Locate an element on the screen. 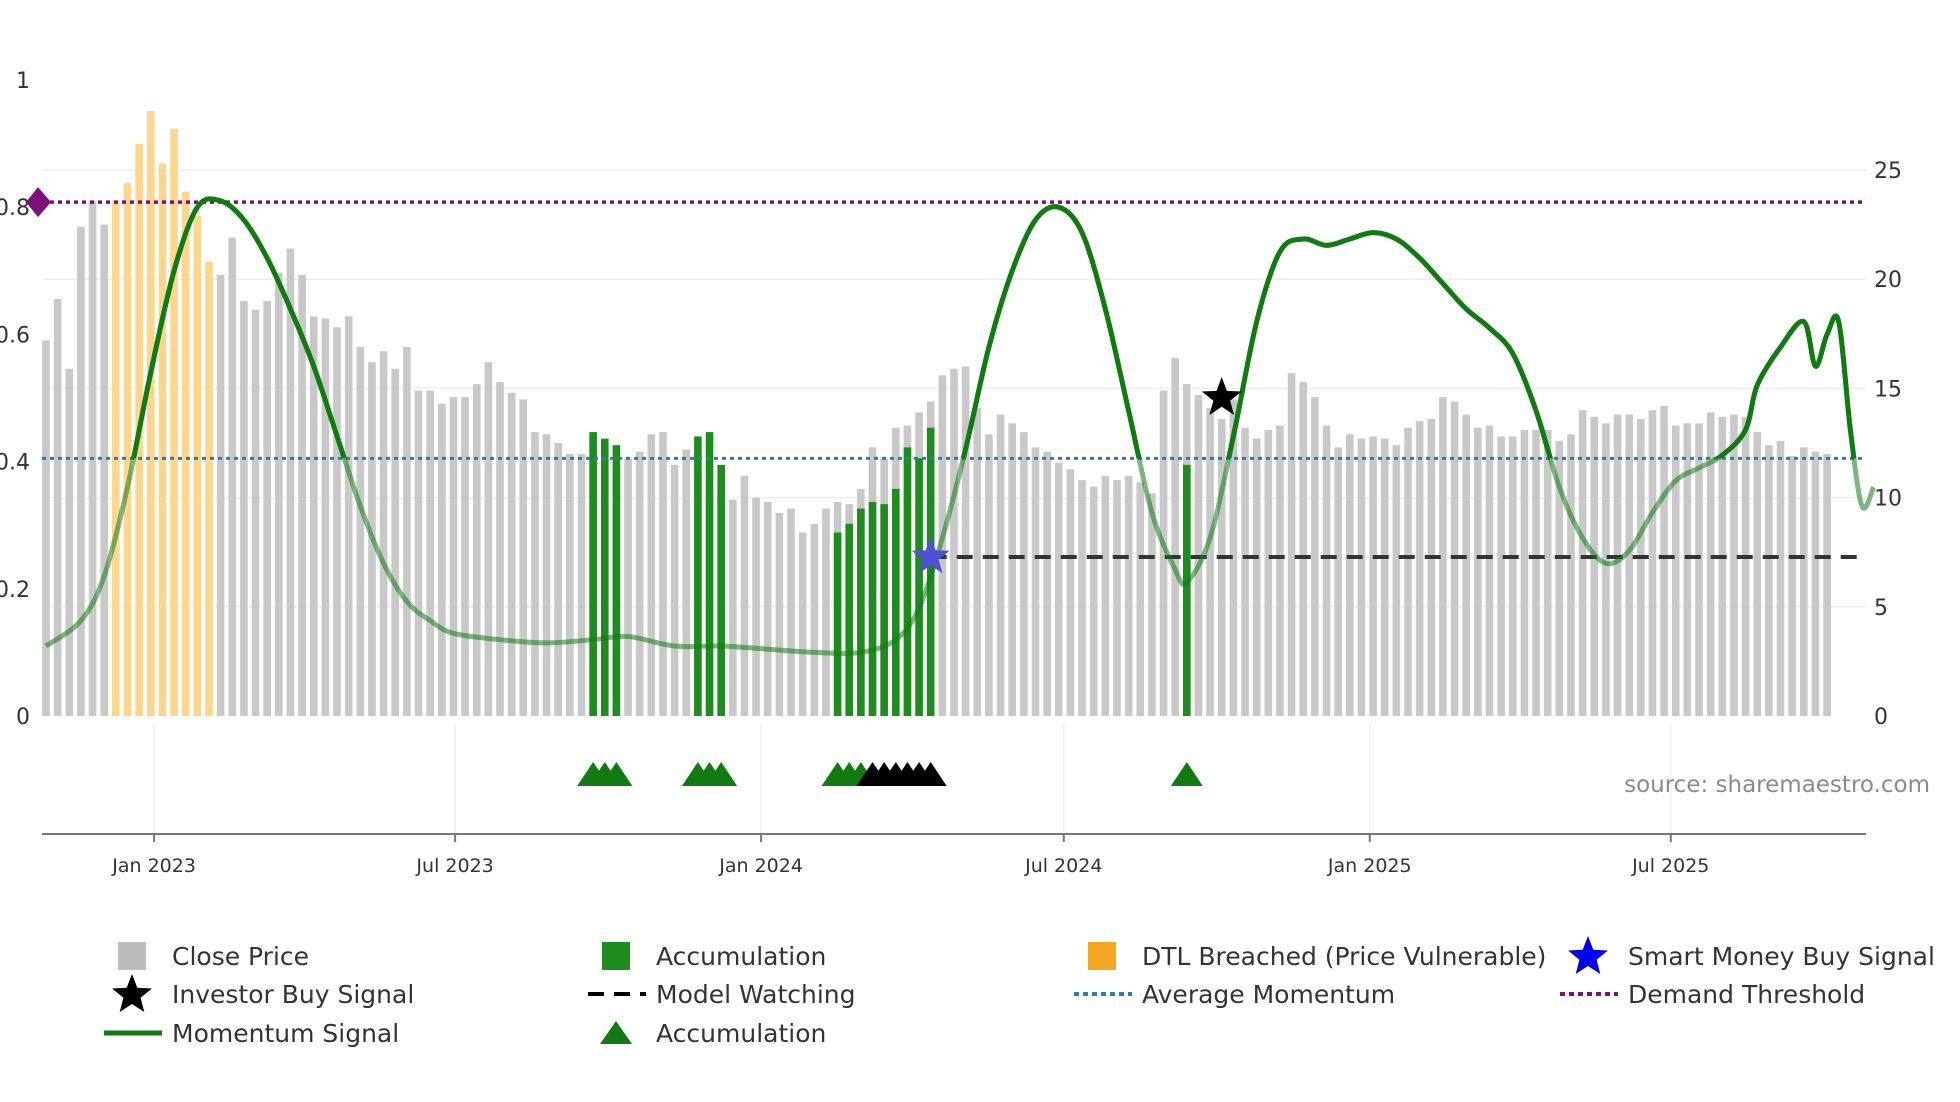 This screenshot has height=1102, width=1960. legend-label: Smart Money Buy Signal is located at coordinates (1781, 956).